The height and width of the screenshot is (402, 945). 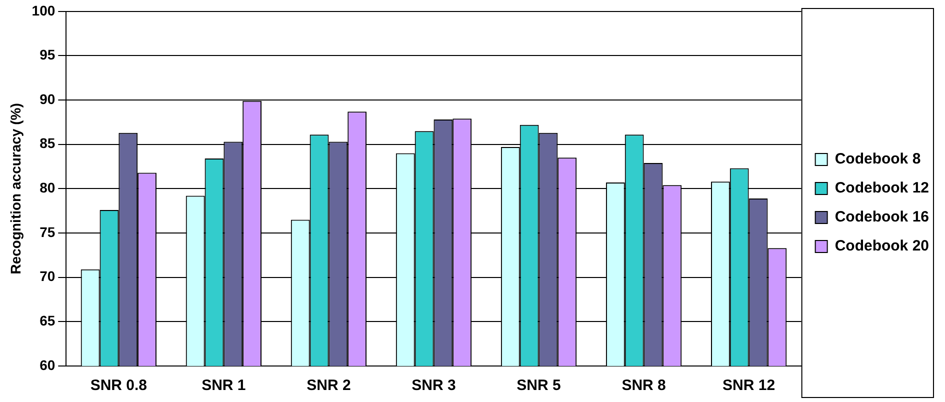 I want to click on x-tick-label: SNR 8, so click(x=644, y=385).